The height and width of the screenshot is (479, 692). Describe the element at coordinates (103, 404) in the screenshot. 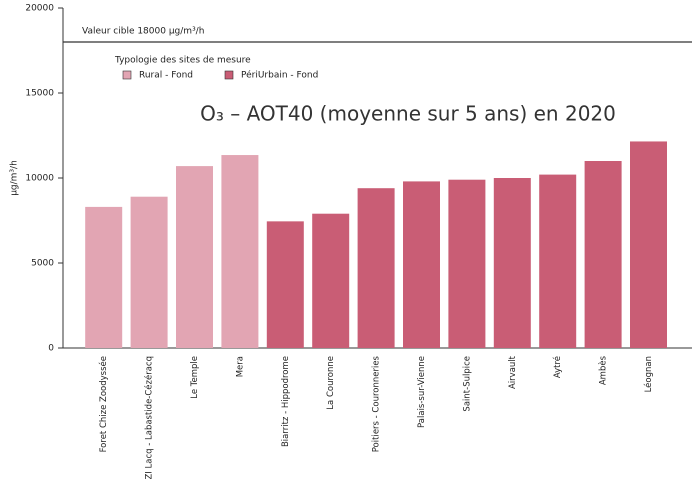

I see `x-tick-label: Foret Chize Zoodyssée` at that location.